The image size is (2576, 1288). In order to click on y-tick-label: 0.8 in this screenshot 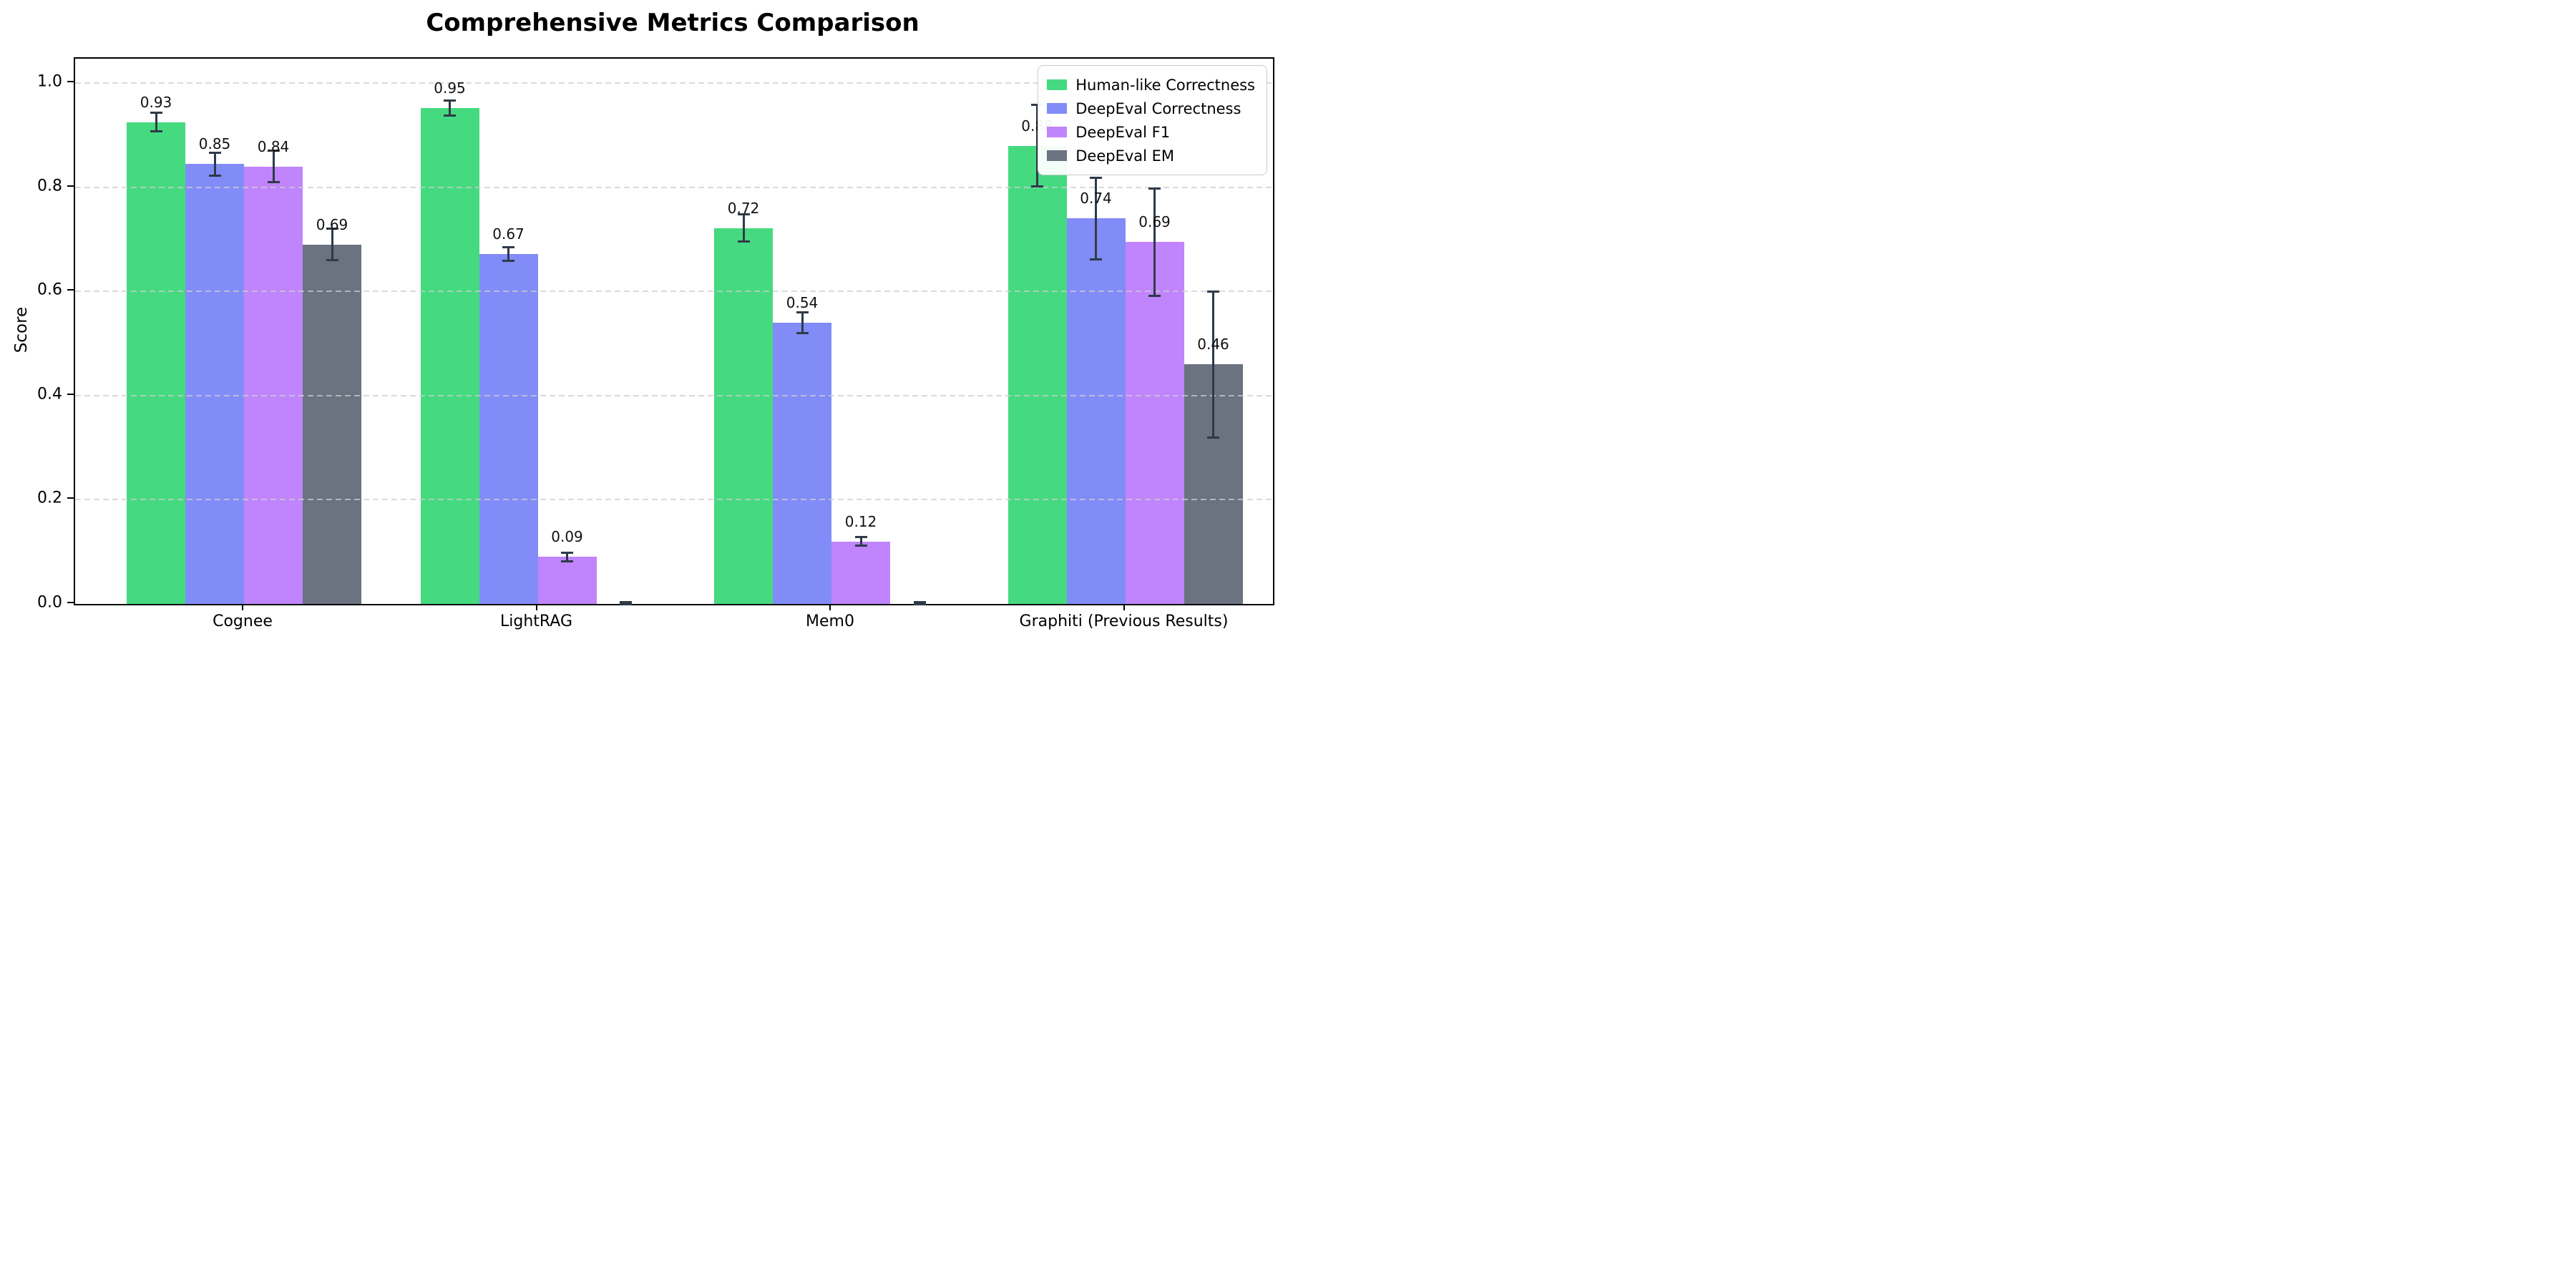, I will do `click(49, 186)`.